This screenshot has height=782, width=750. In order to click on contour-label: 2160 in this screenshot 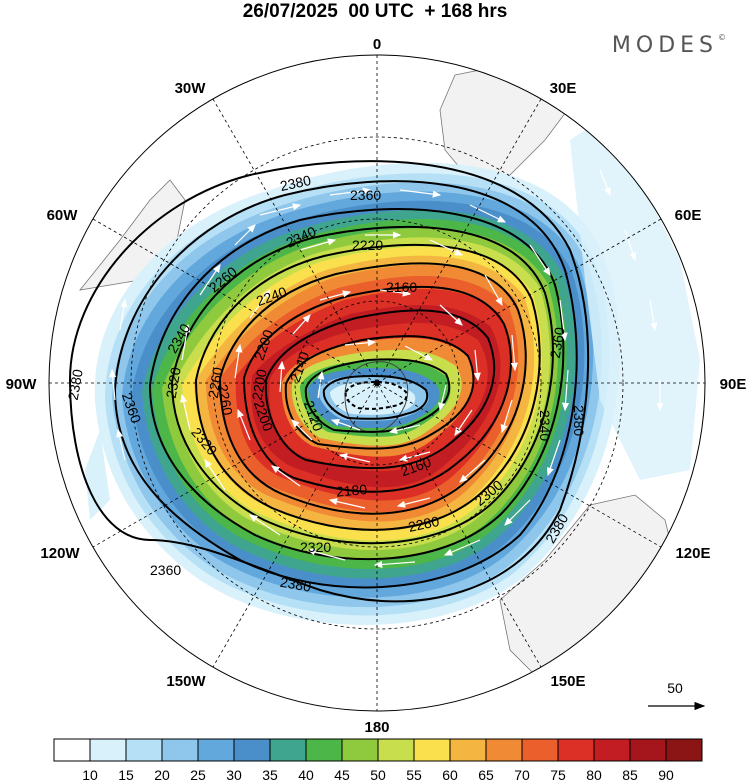, I will do `click(401, 287)`.